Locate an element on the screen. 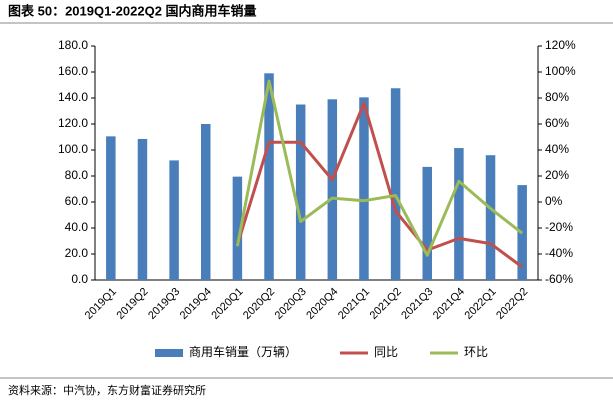  y2-tick-label: 20% is located at coordinates (557, 175).